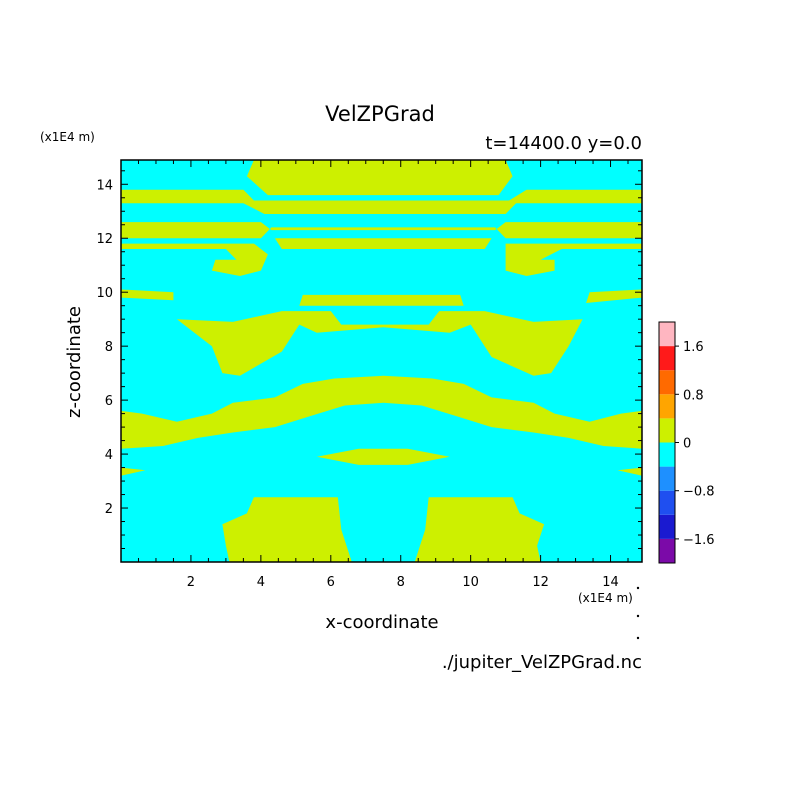 The width and height of the screenshot is (804, 804). I want to click on y-units-label: (x1E4 m), so click(67, 137).